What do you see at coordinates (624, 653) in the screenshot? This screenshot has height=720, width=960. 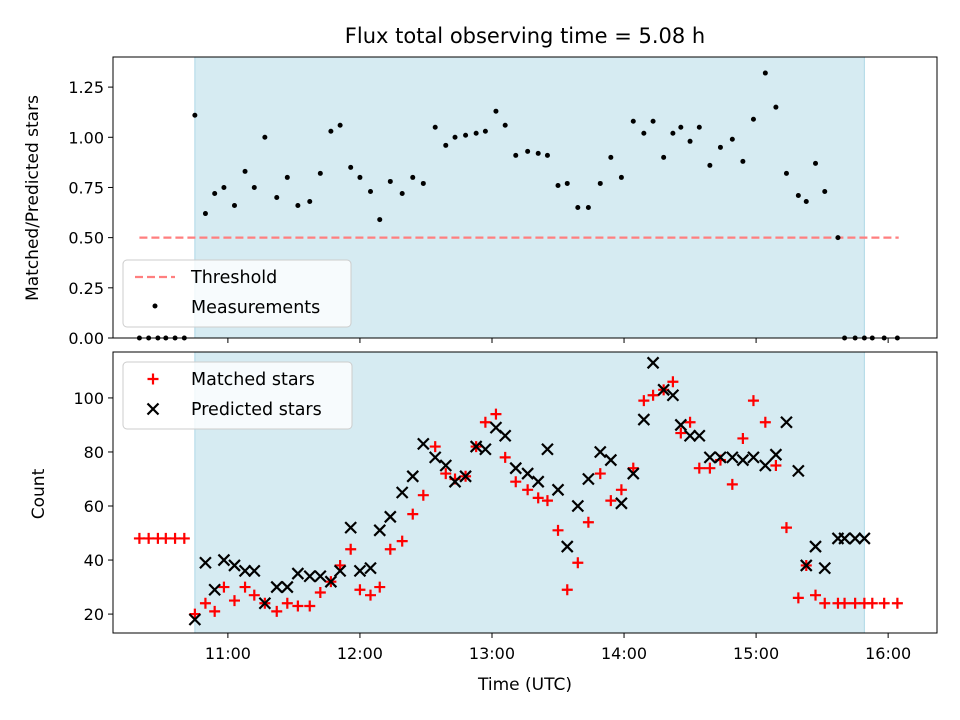 I see `bottom-x-tick-label: 14:00` at bounding box center [624, 653].